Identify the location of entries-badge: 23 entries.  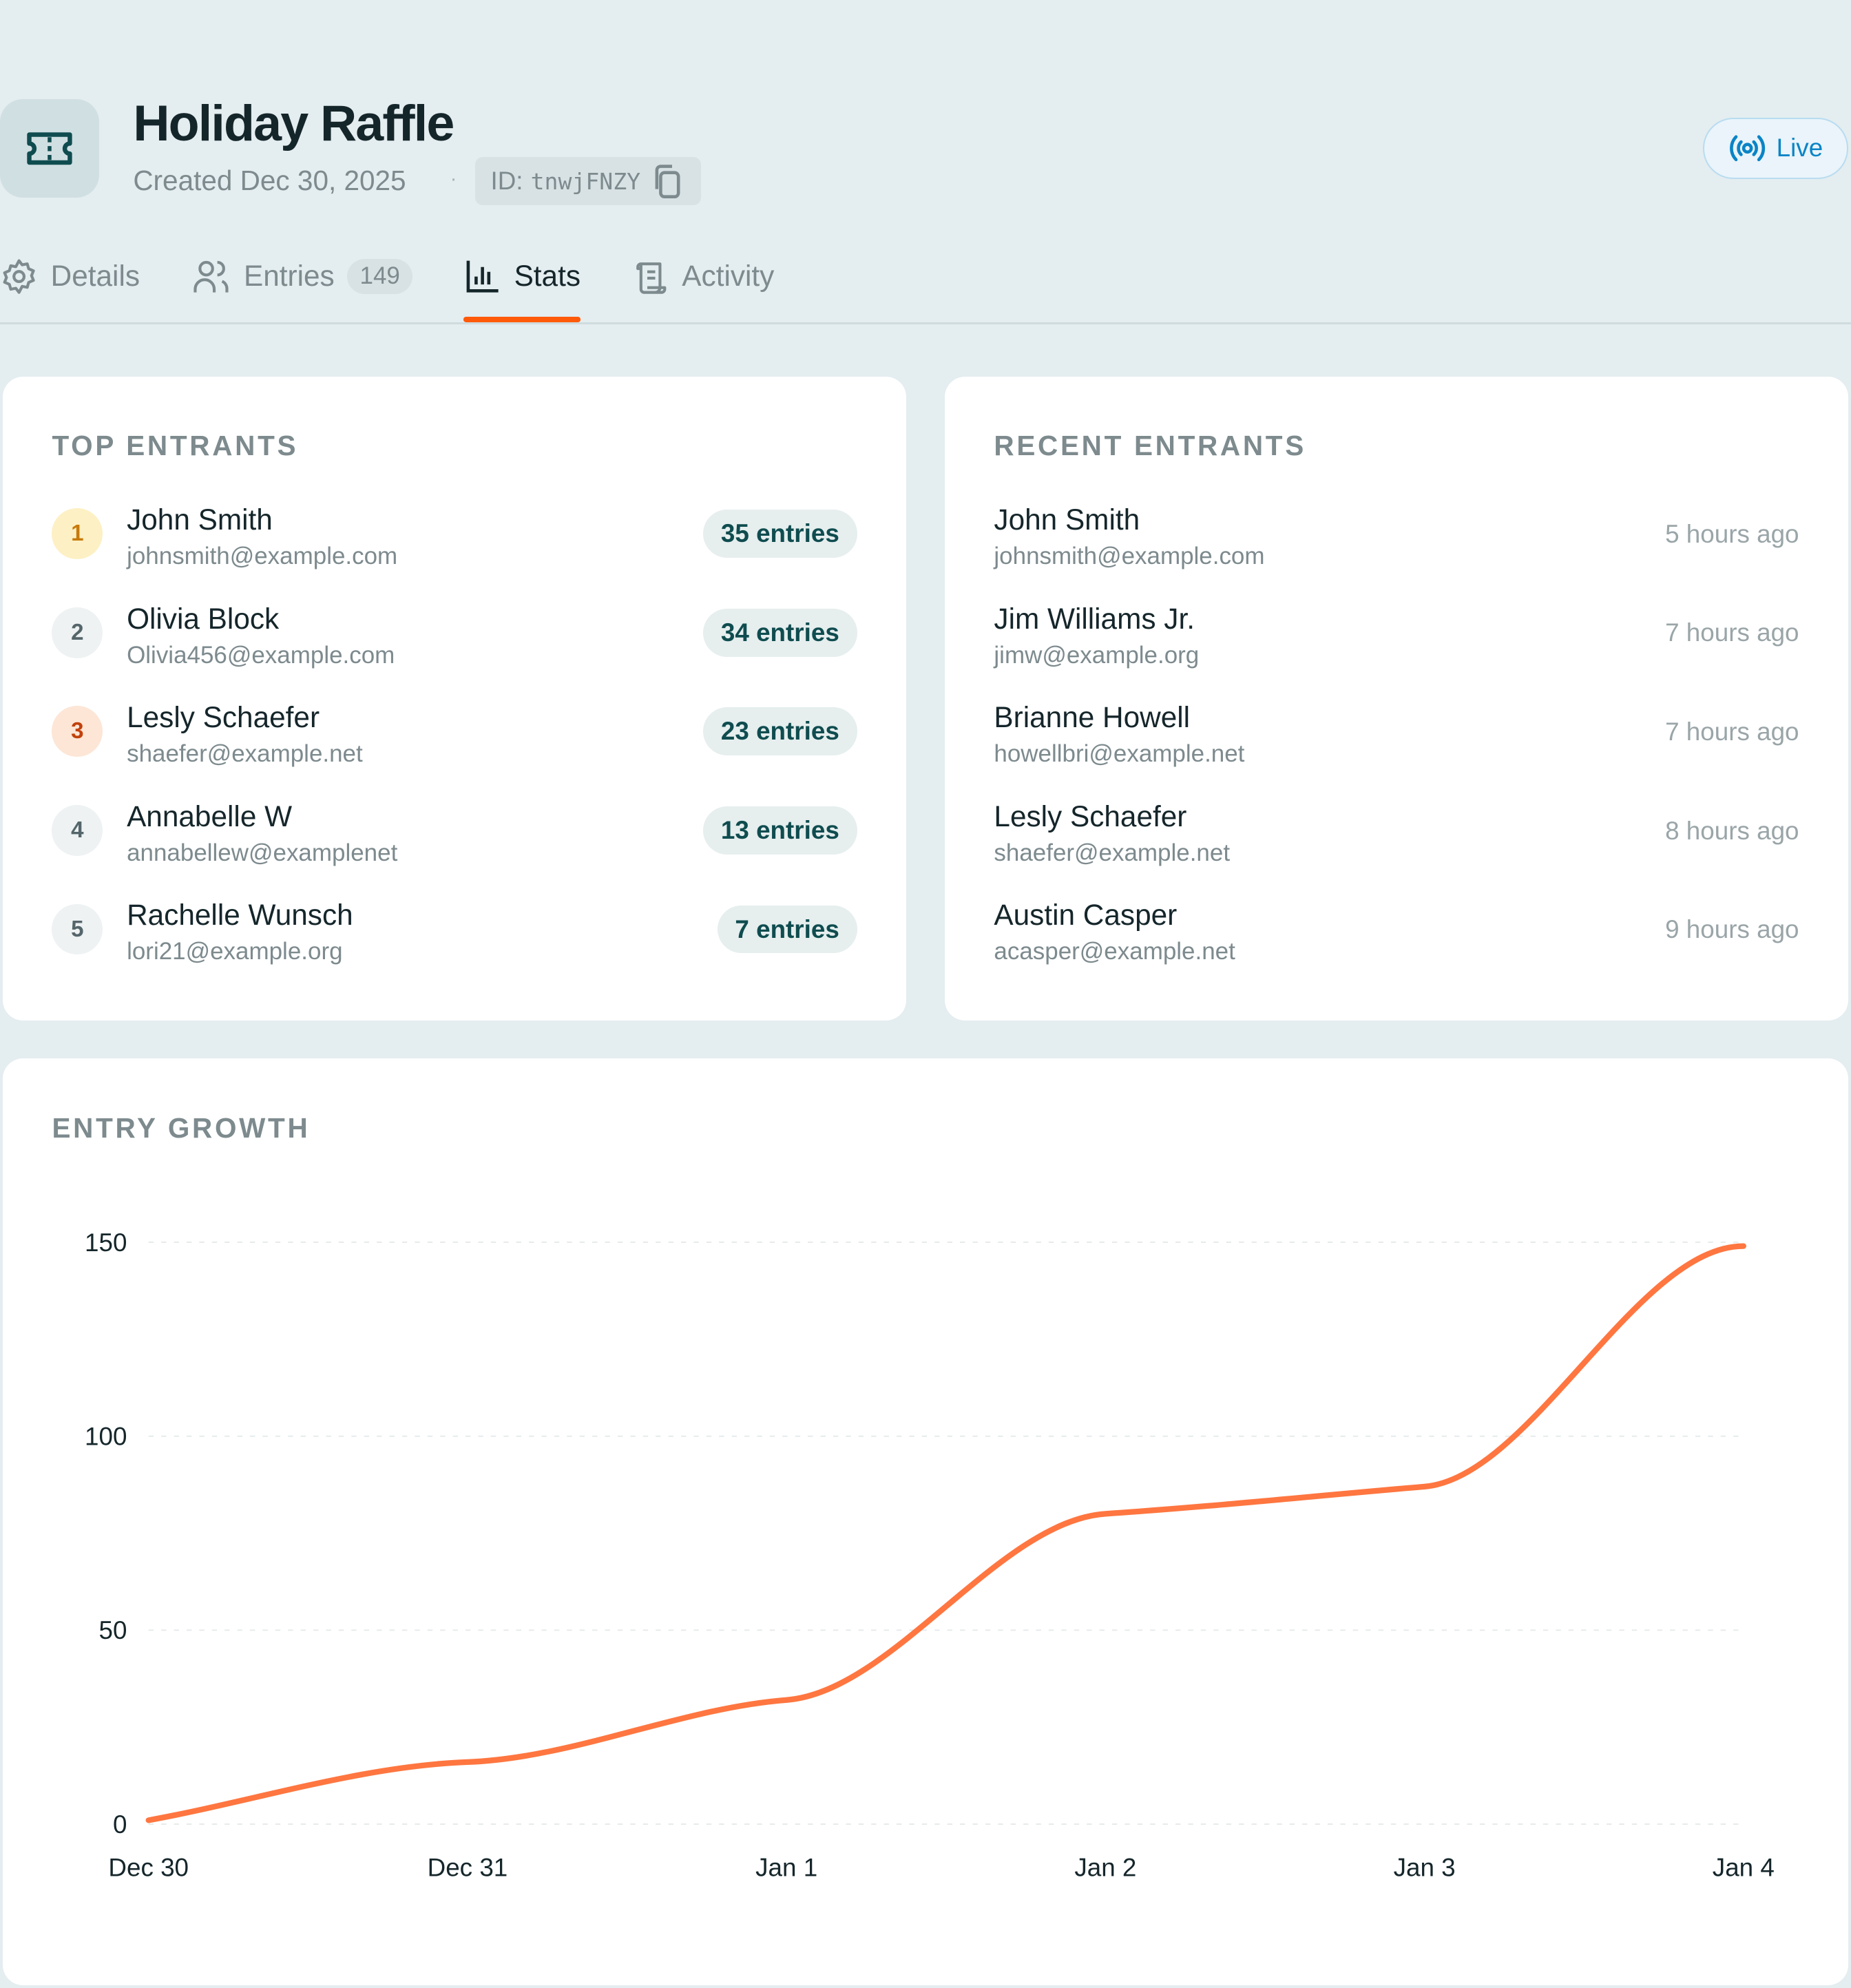
(780, 732).